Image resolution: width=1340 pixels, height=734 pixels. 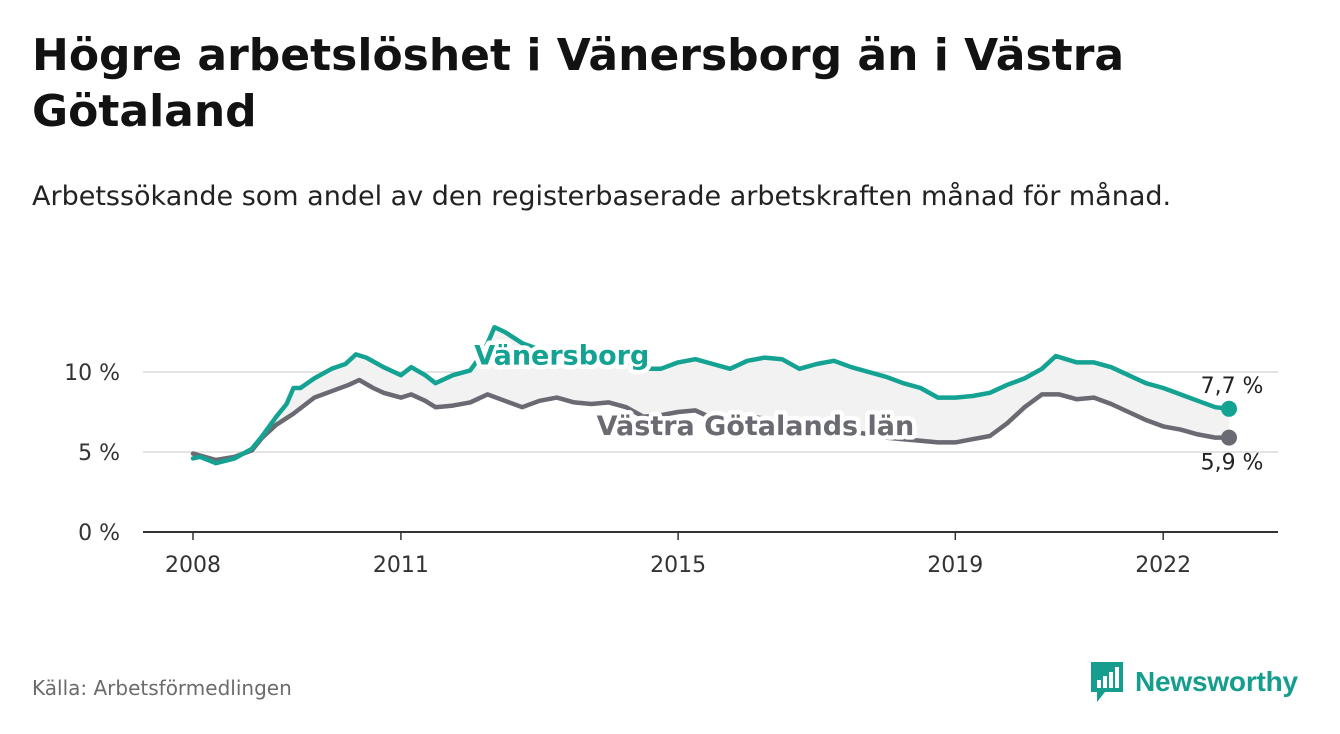 I want to click on series-name-label: Vänersborg, so click(x=561, y=355).